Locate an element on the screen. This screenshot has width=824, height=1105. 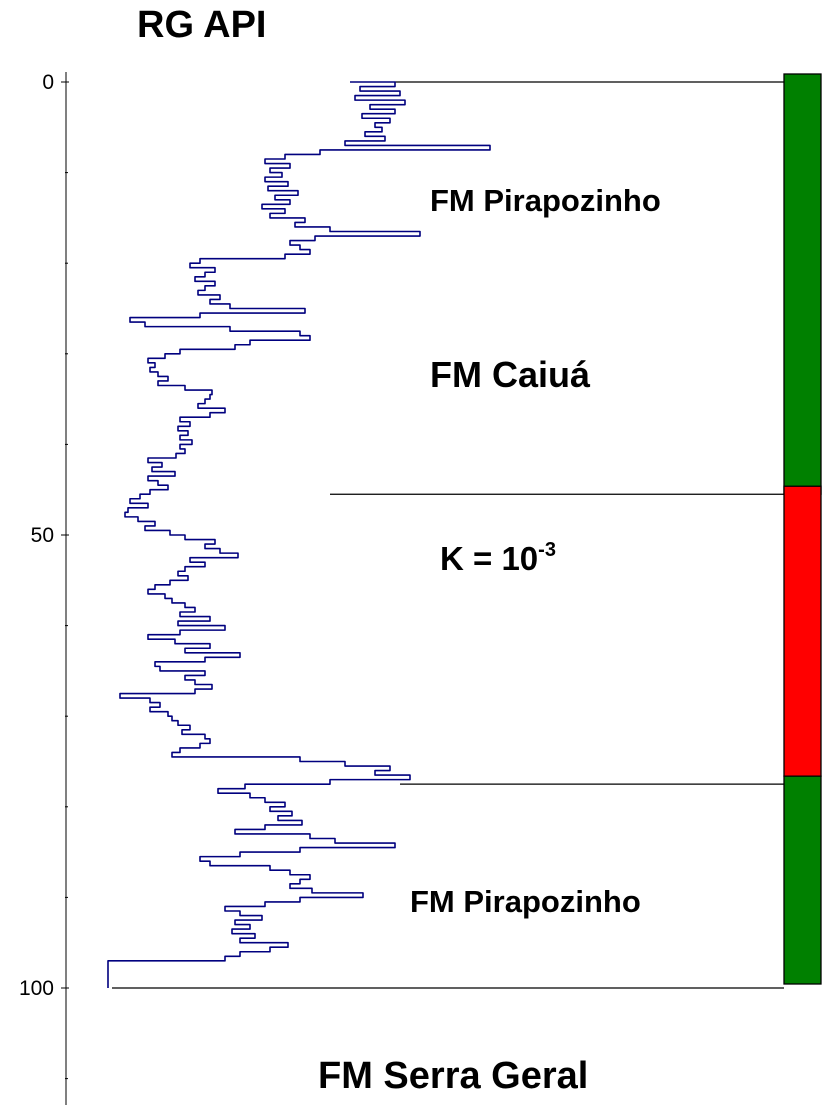
permeability-exponent: -3 is located at coordinates (547, 550).